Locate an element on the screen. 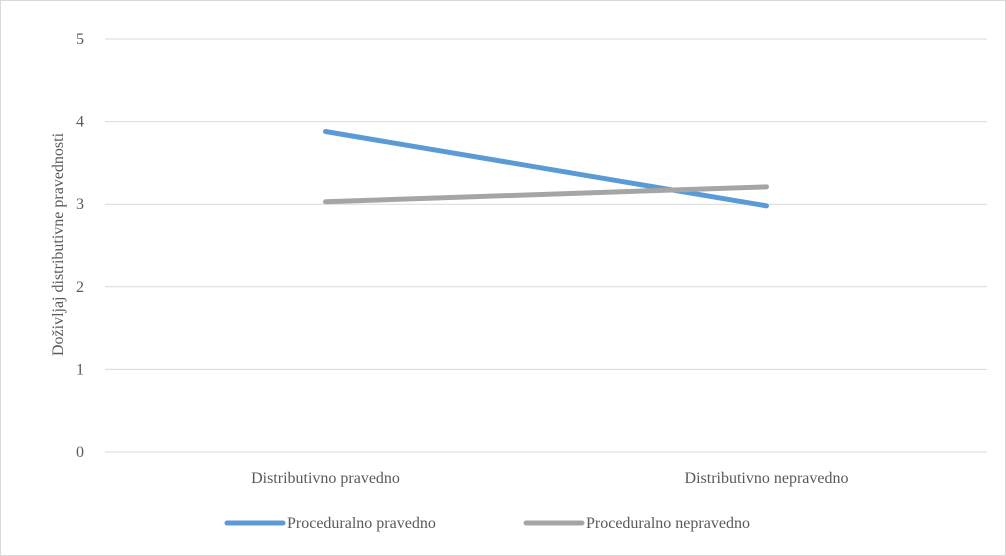 The width and height of the screenshot is (1006, 556). y-tick-label: 5 is located at coordinates (80, 39).